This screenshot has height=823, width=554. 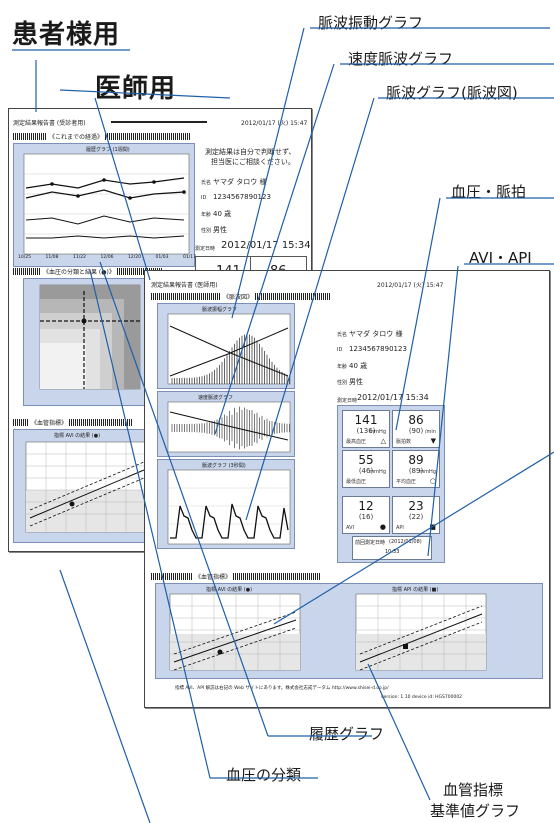 I want to click on patient-name-value: ヤマダ タロウ 様, so click(x=240, y=182).